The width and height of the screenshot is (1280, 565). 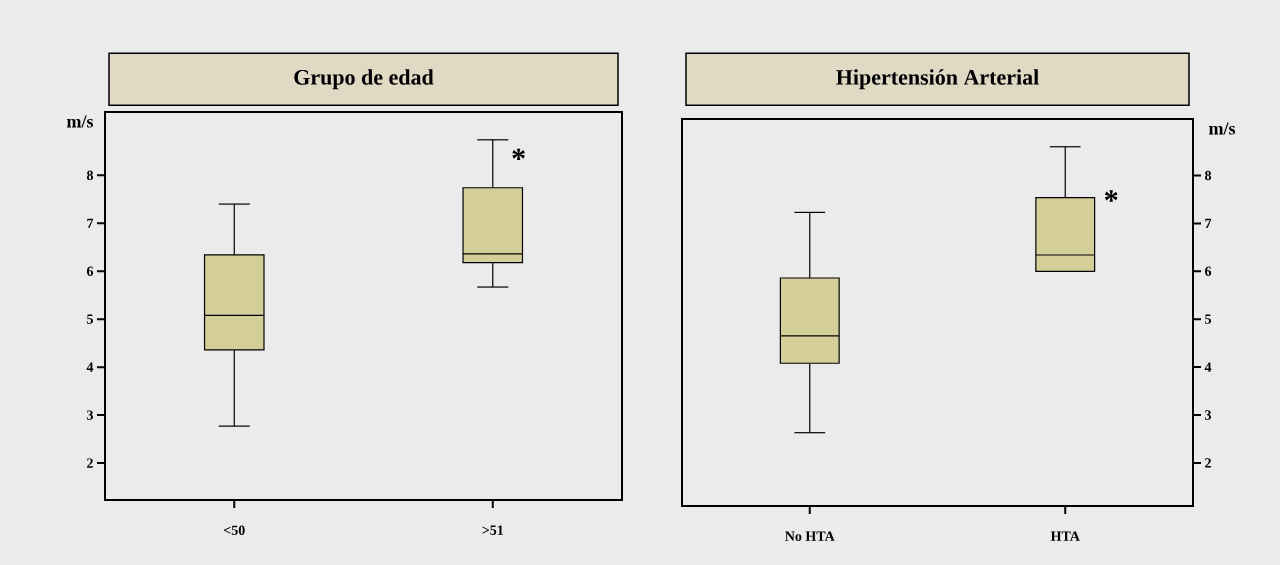 I want to click on x-tick-label: No HTA, so click(x=810, y=536).